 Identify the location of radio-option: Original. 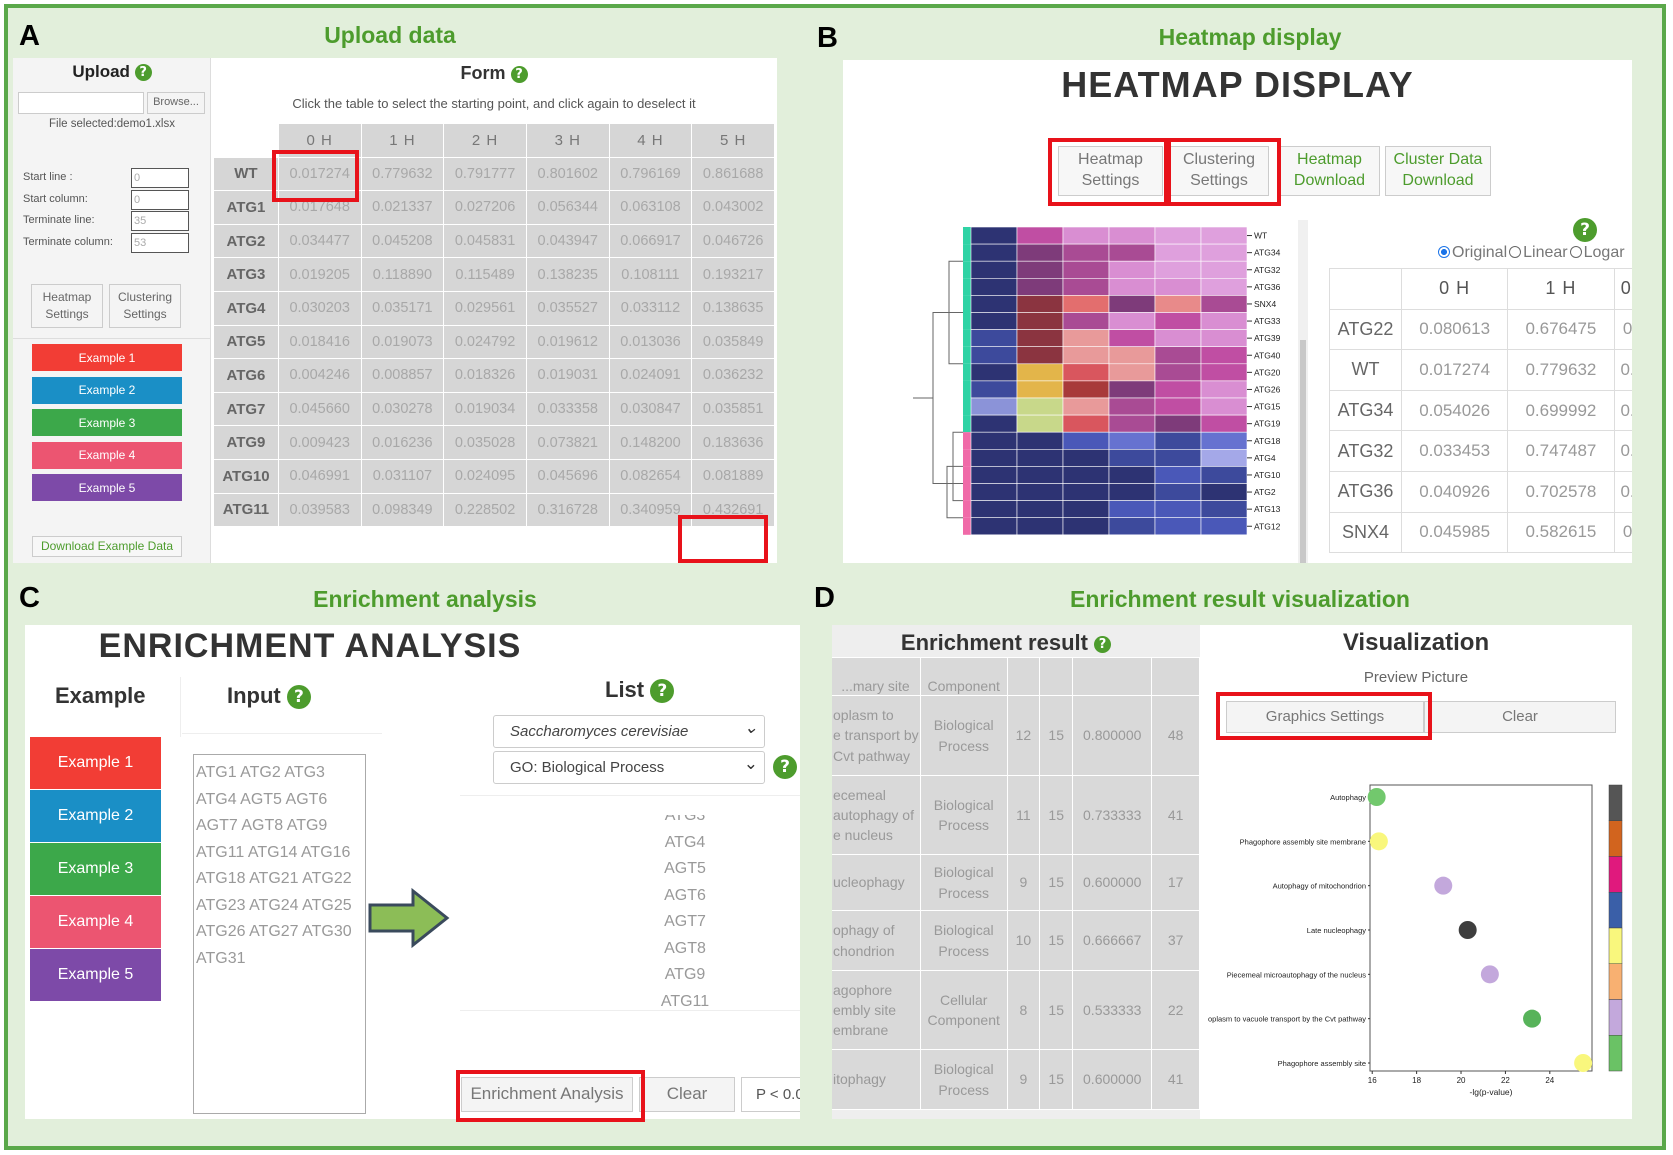
(1472, 252).